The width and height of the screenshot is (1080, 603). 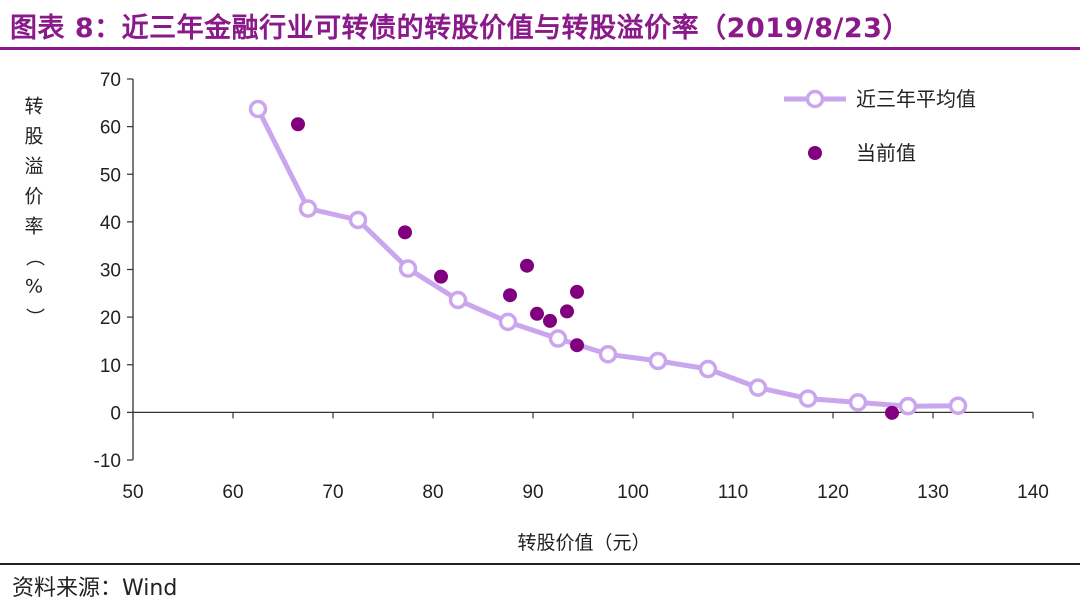 What do you see at coordinates (110, 271) in the screenshot?
I see `y-tick-label: 30` at bounding box center [110, 271].